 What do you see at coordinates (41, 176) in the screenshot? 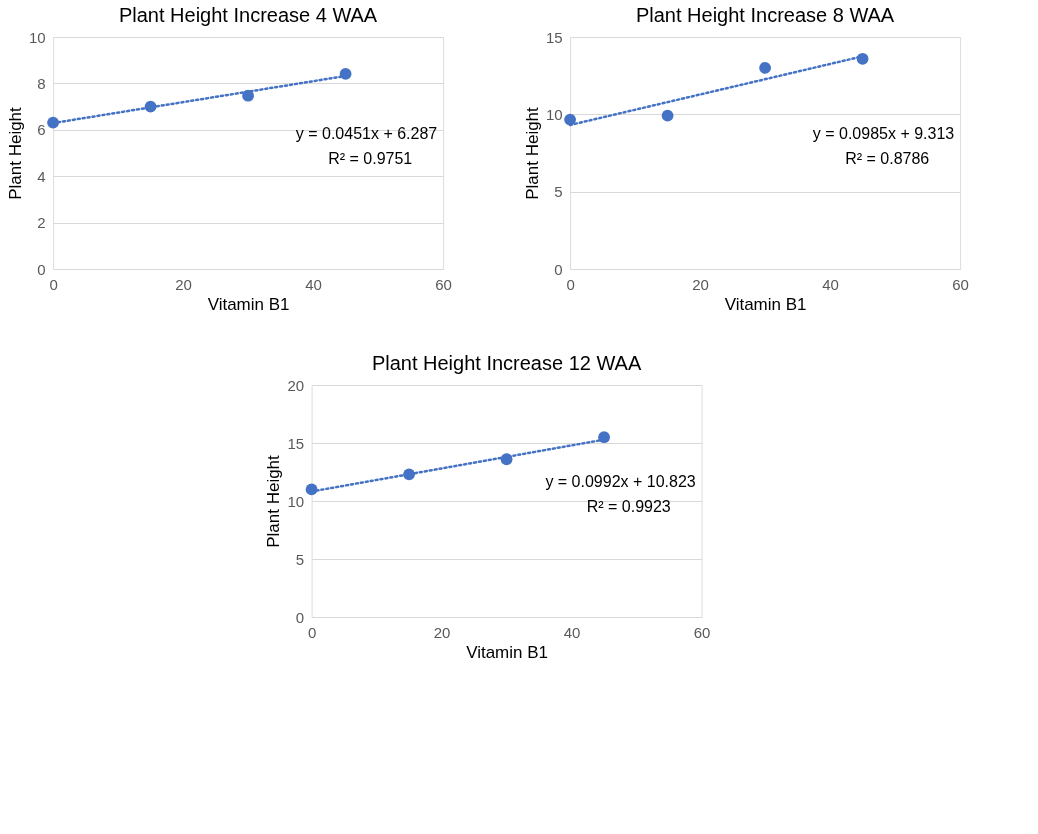
I see `y-tick-label: 4` at bounding box center [41, 176].